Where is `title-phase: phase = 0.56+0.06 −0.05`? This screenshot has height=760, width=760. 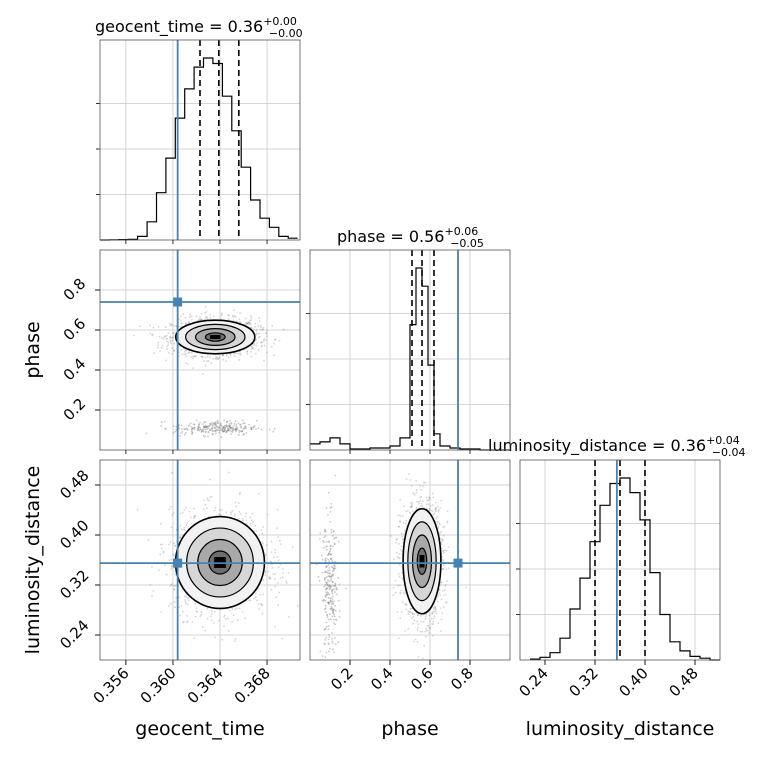 title-phase: phase = 0.56+0.06 −0.05 is located at coordinates (410, 237).